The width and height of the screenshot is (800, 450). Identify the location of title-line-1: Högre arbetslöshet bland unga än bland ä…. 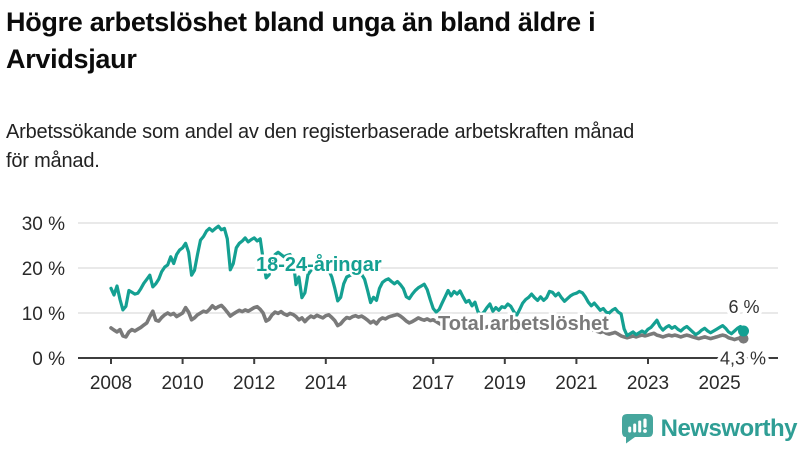
(301, 22).